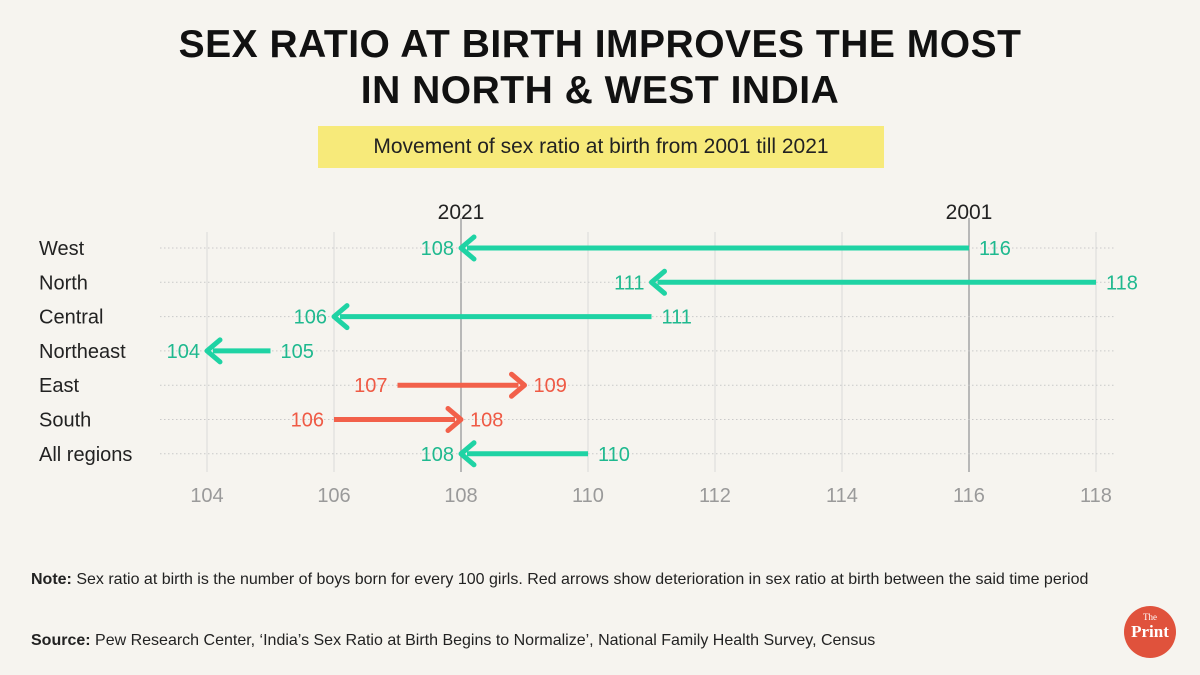 The height and width of the screenshot is (675, 1200). What do you see at coordinates (588, 496) in the screenshot?
I see `x-tick-label: 110` at bounding box center [588, 496].